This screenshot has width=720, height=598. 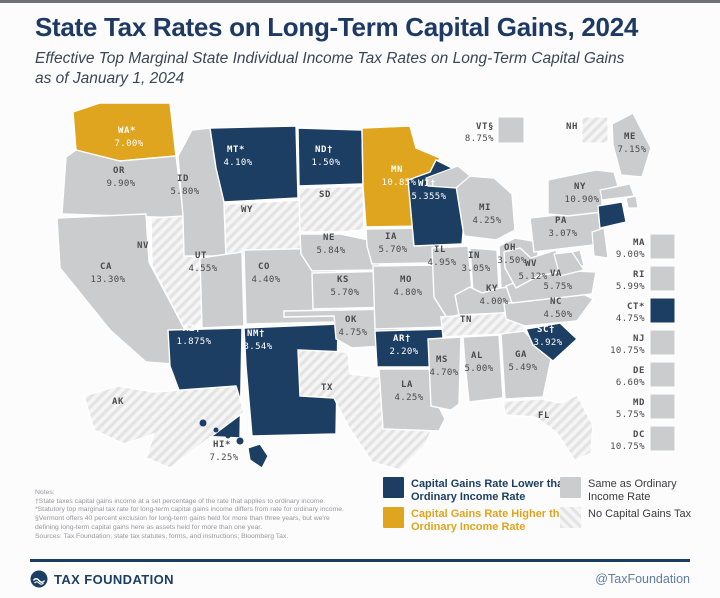 I want to click on state-value-mt: 4.10%, so click(x=237, y=163).